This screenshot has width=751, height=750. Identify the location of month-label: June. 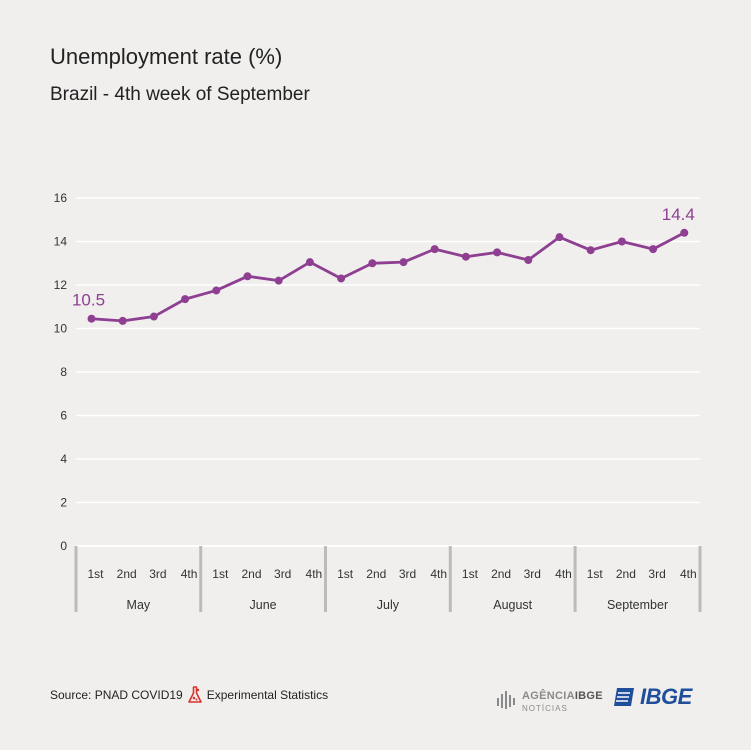
(263, 605).